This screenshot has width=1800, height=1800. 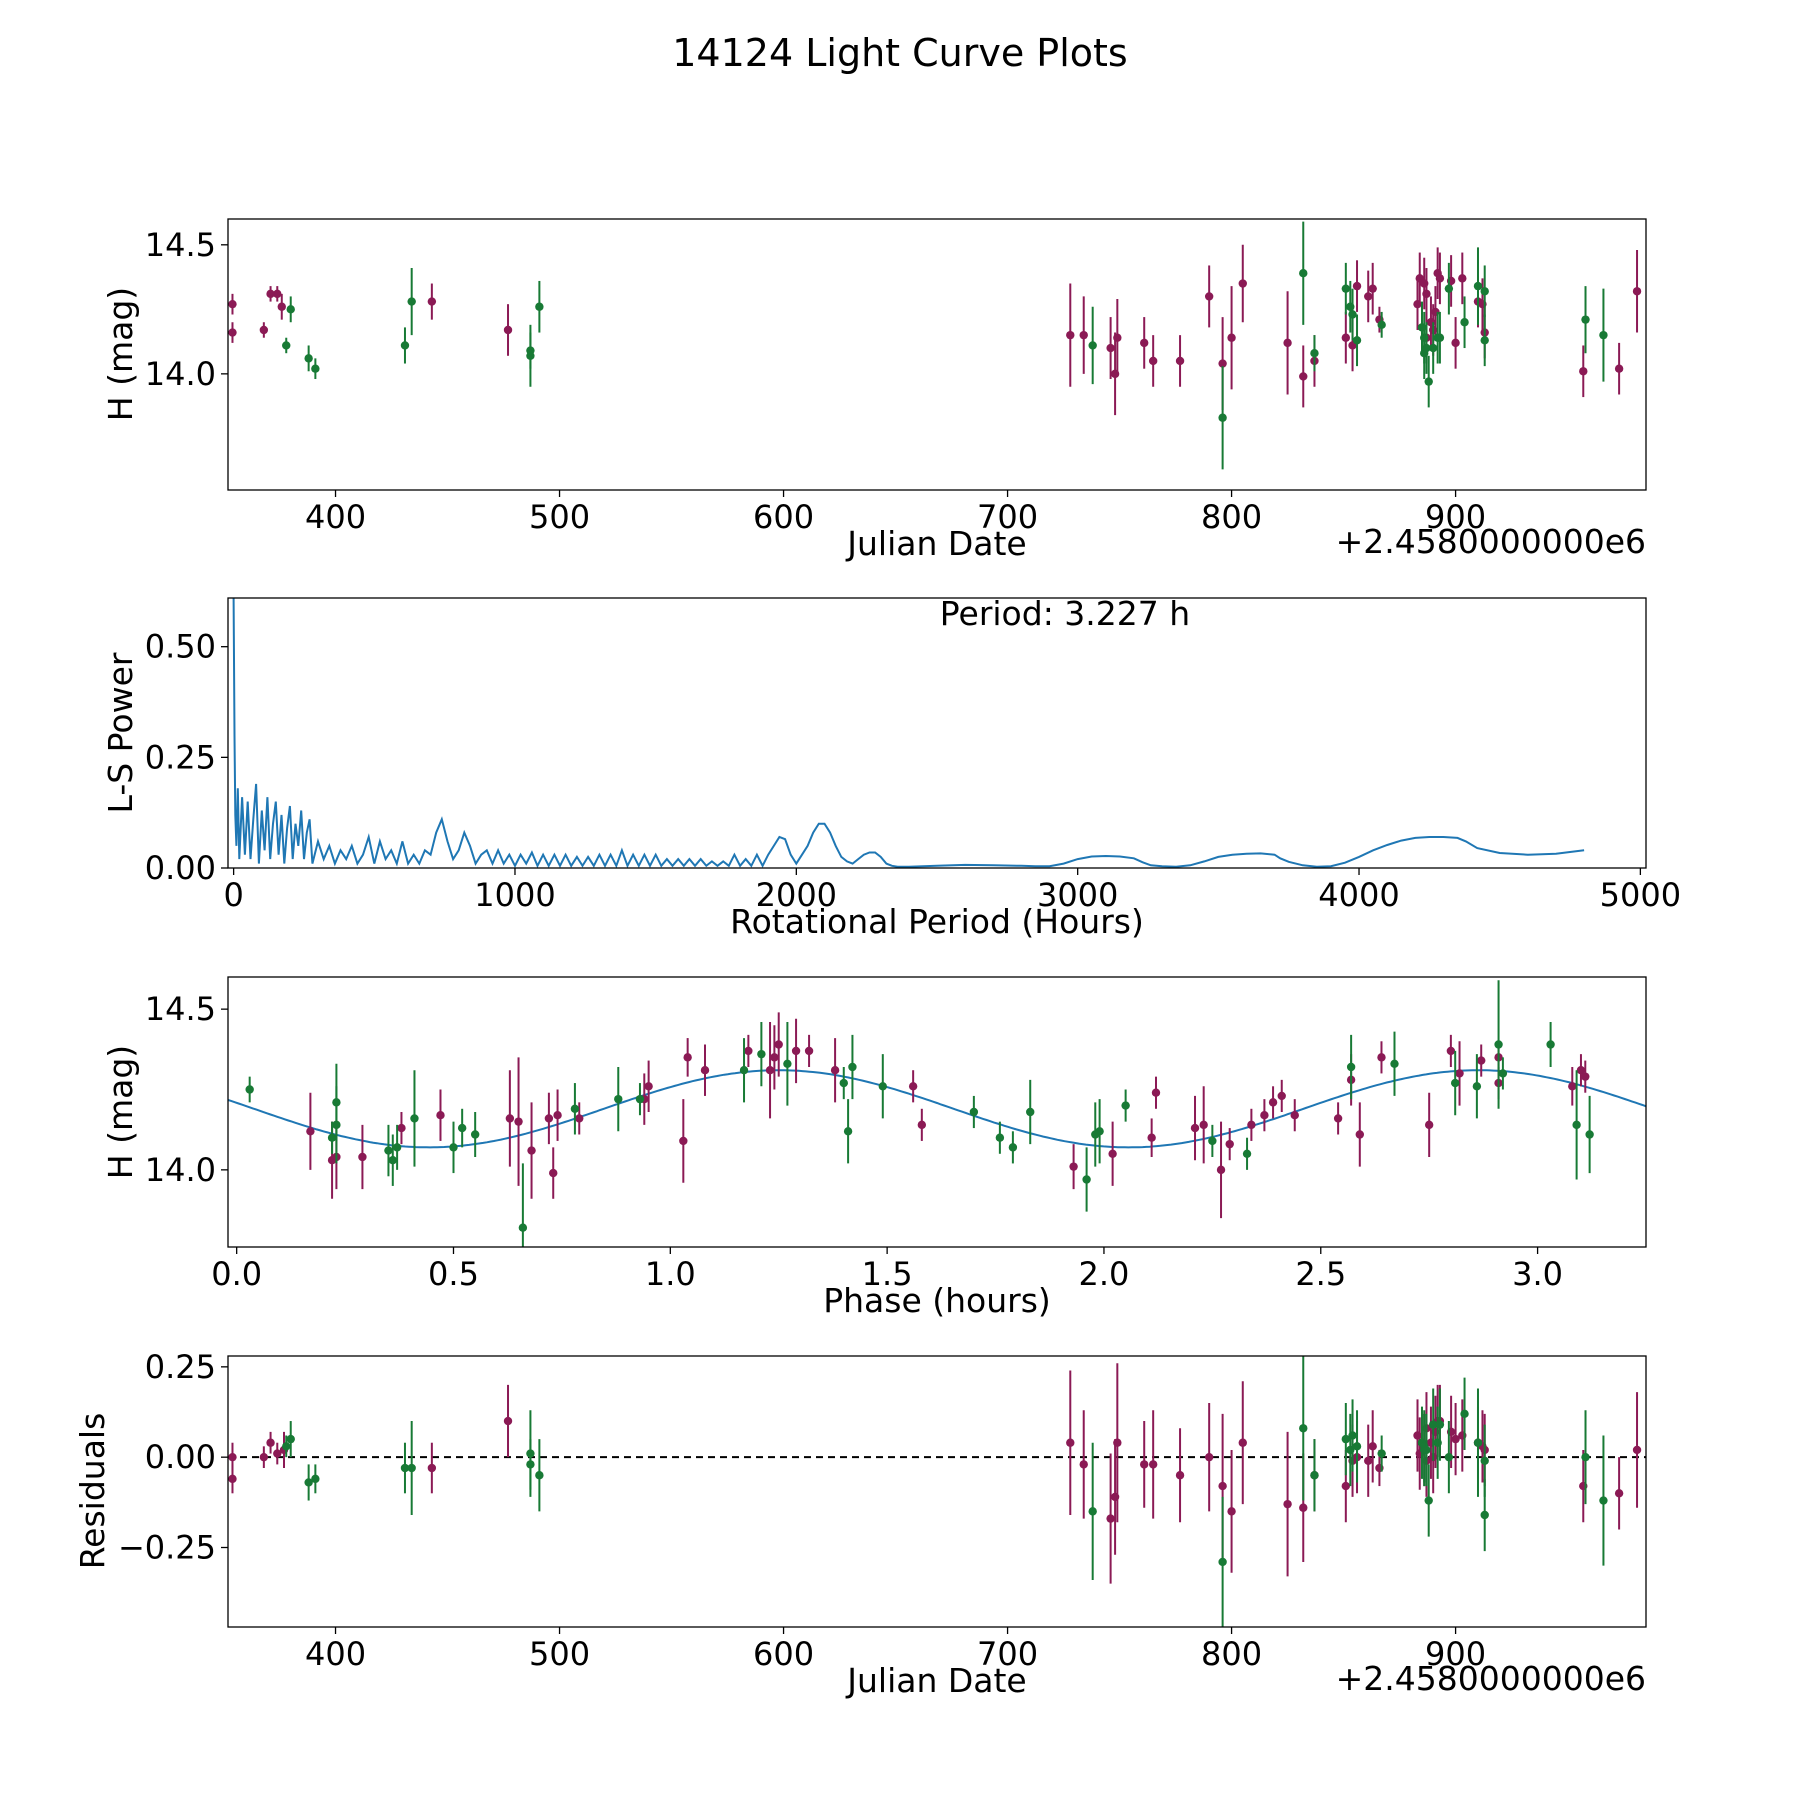 I want to click on x-tick-label: 0.0, so click(x=236, y=1274).